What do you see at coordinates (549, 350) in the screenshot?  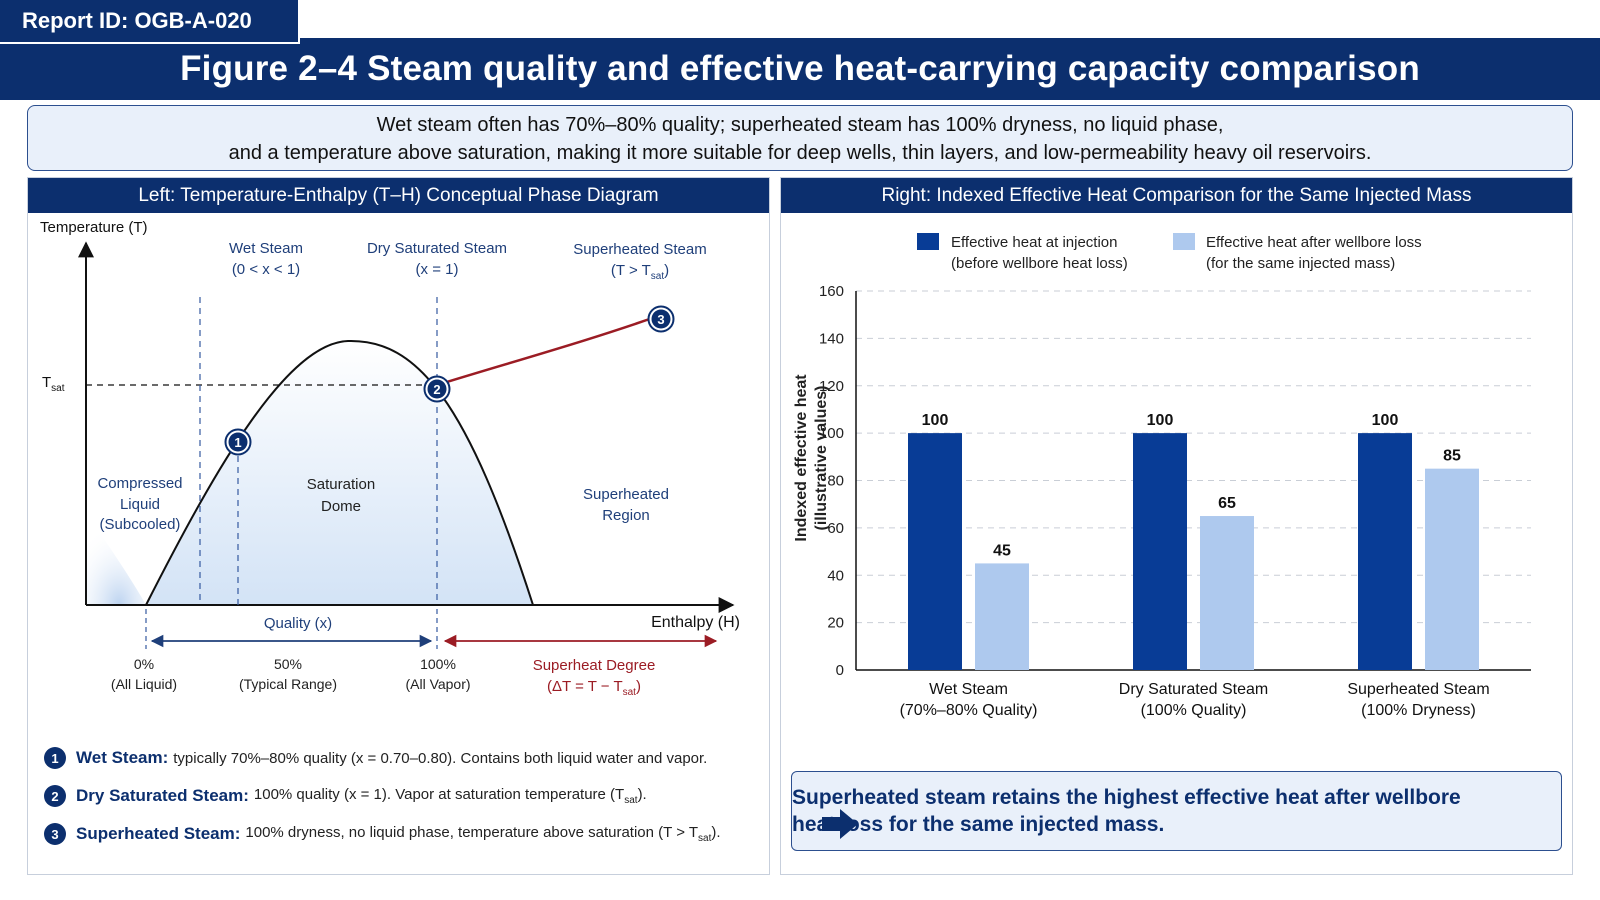 I see `superheat-curve` at bounding box center [549, 350].